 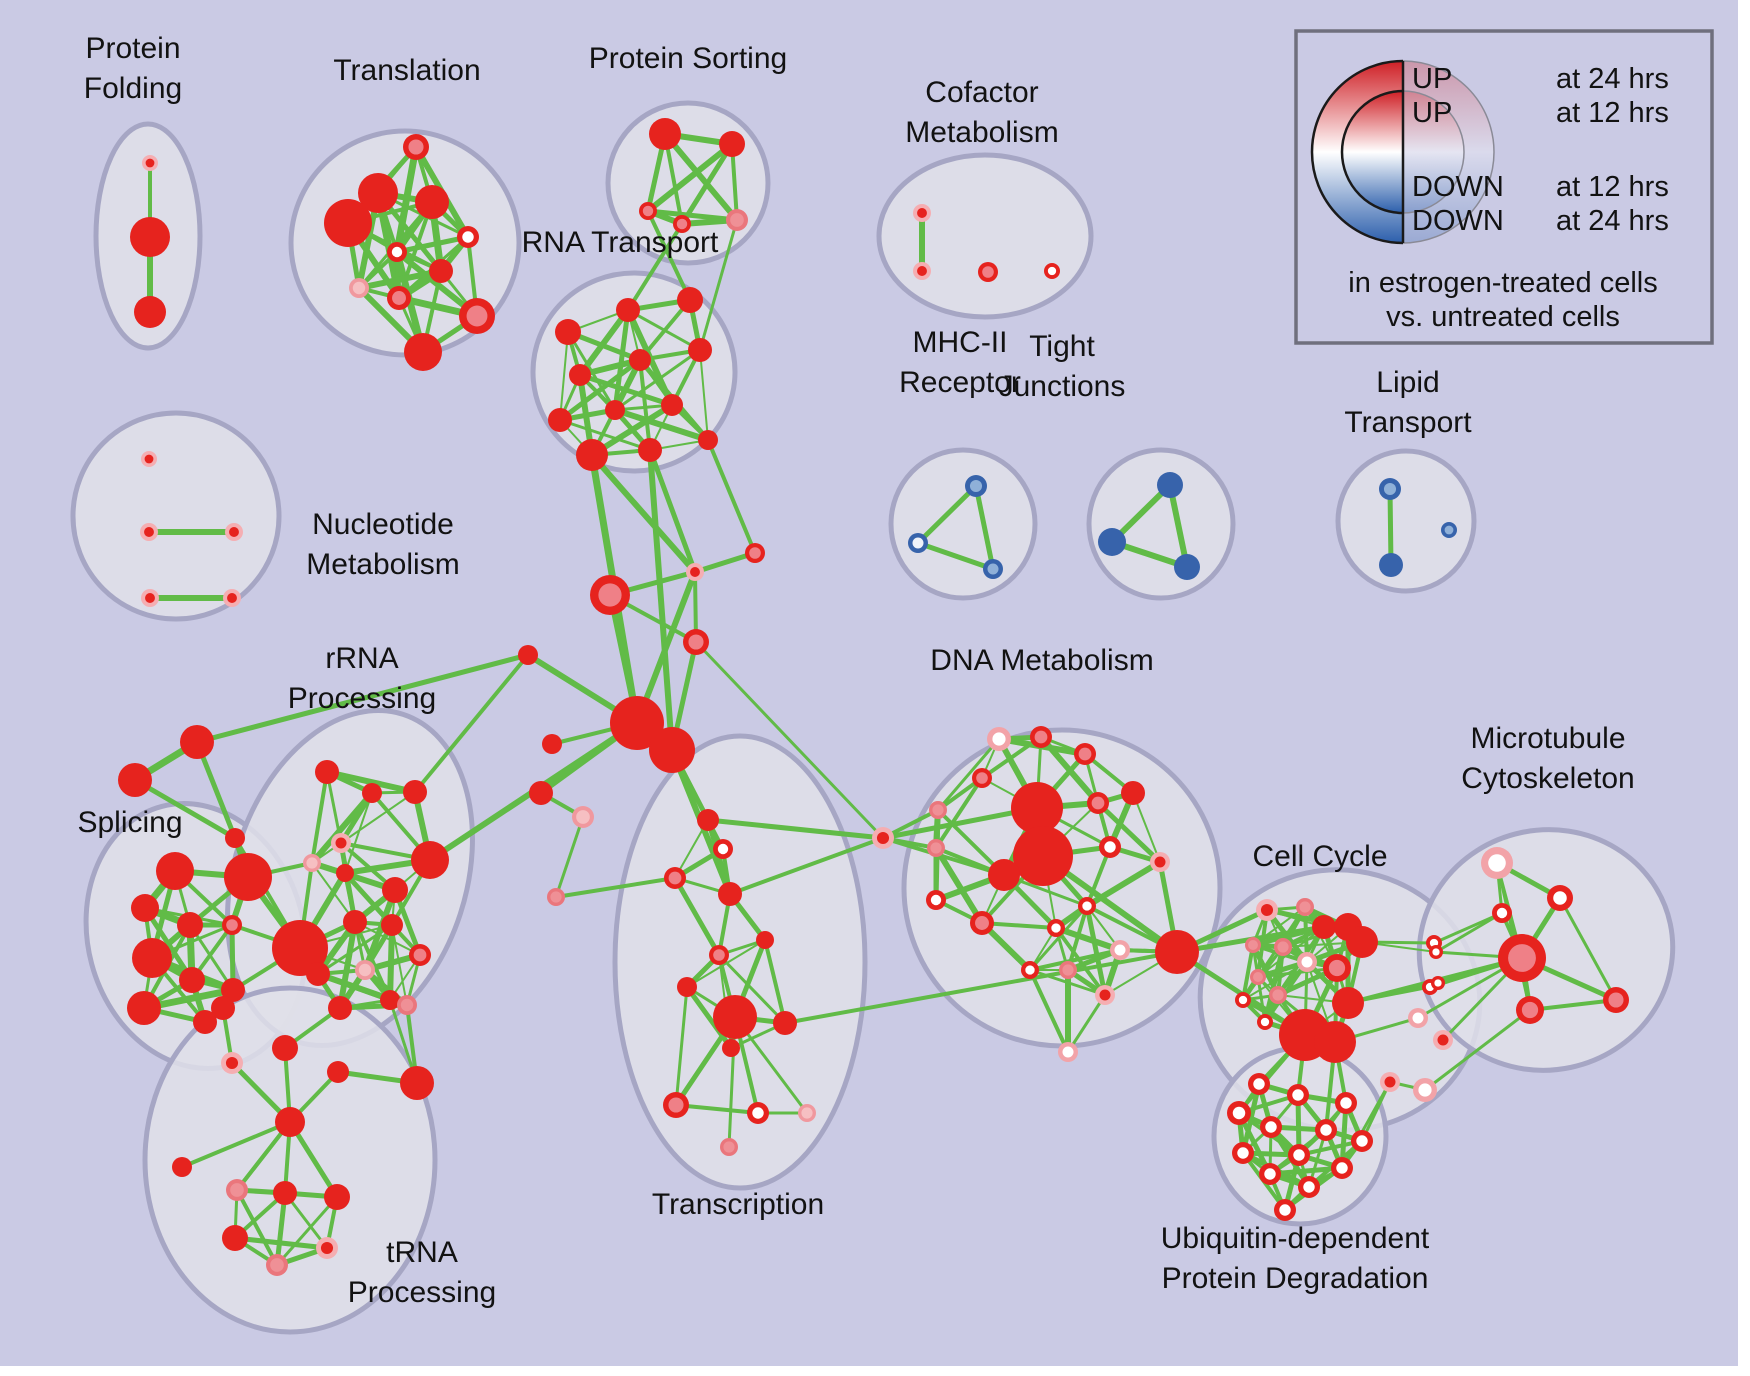 I want to click on cluster-ellipse-lipid-transport, so click(x=1406, y=521).